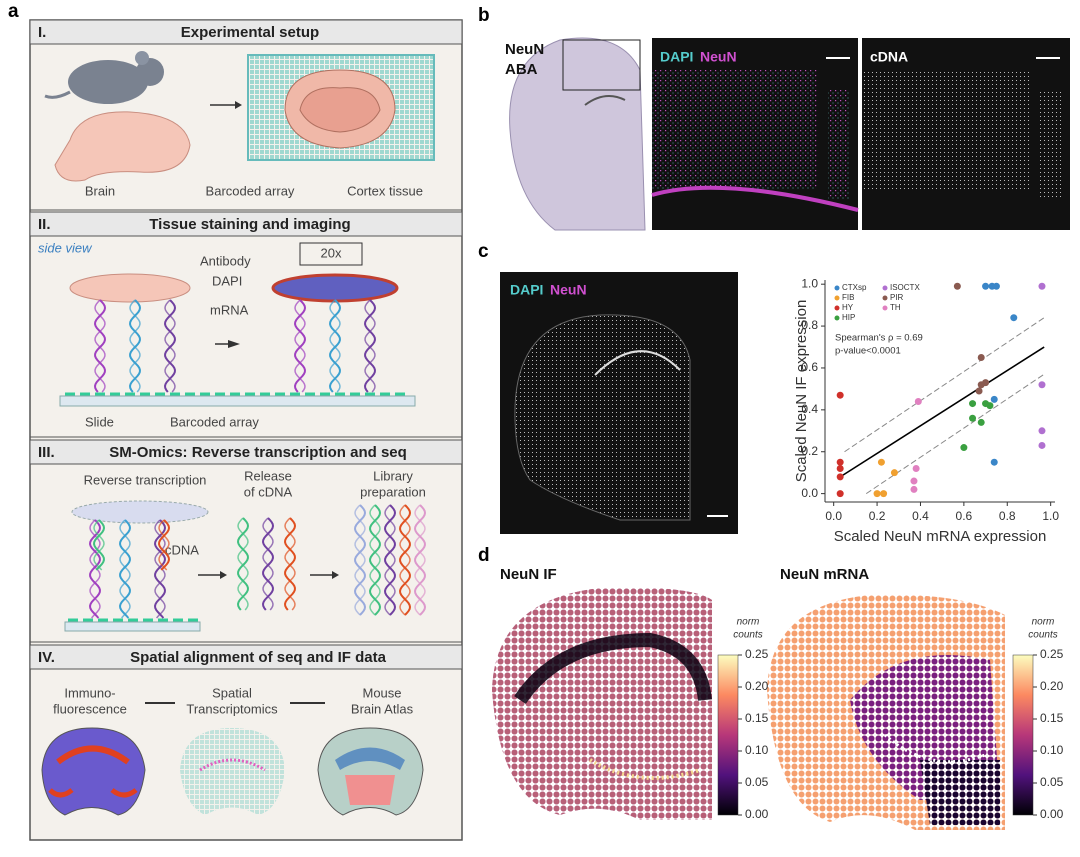  I want to click on x-tick-label: 0.6, so click(964, 516).